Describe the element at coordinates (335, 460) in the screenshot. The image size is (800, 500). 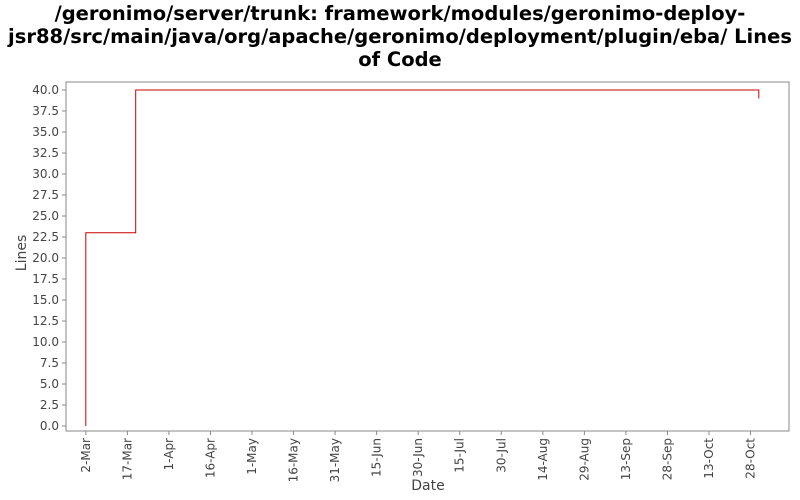
I see `x-tick-label: 31-May` at that location.